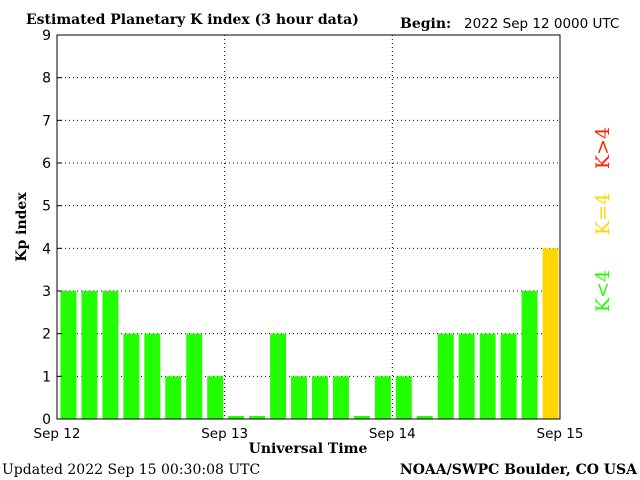 This screenshot has width=640, height=480. I want to click on y-tick-label: 5, so click(46, 207).